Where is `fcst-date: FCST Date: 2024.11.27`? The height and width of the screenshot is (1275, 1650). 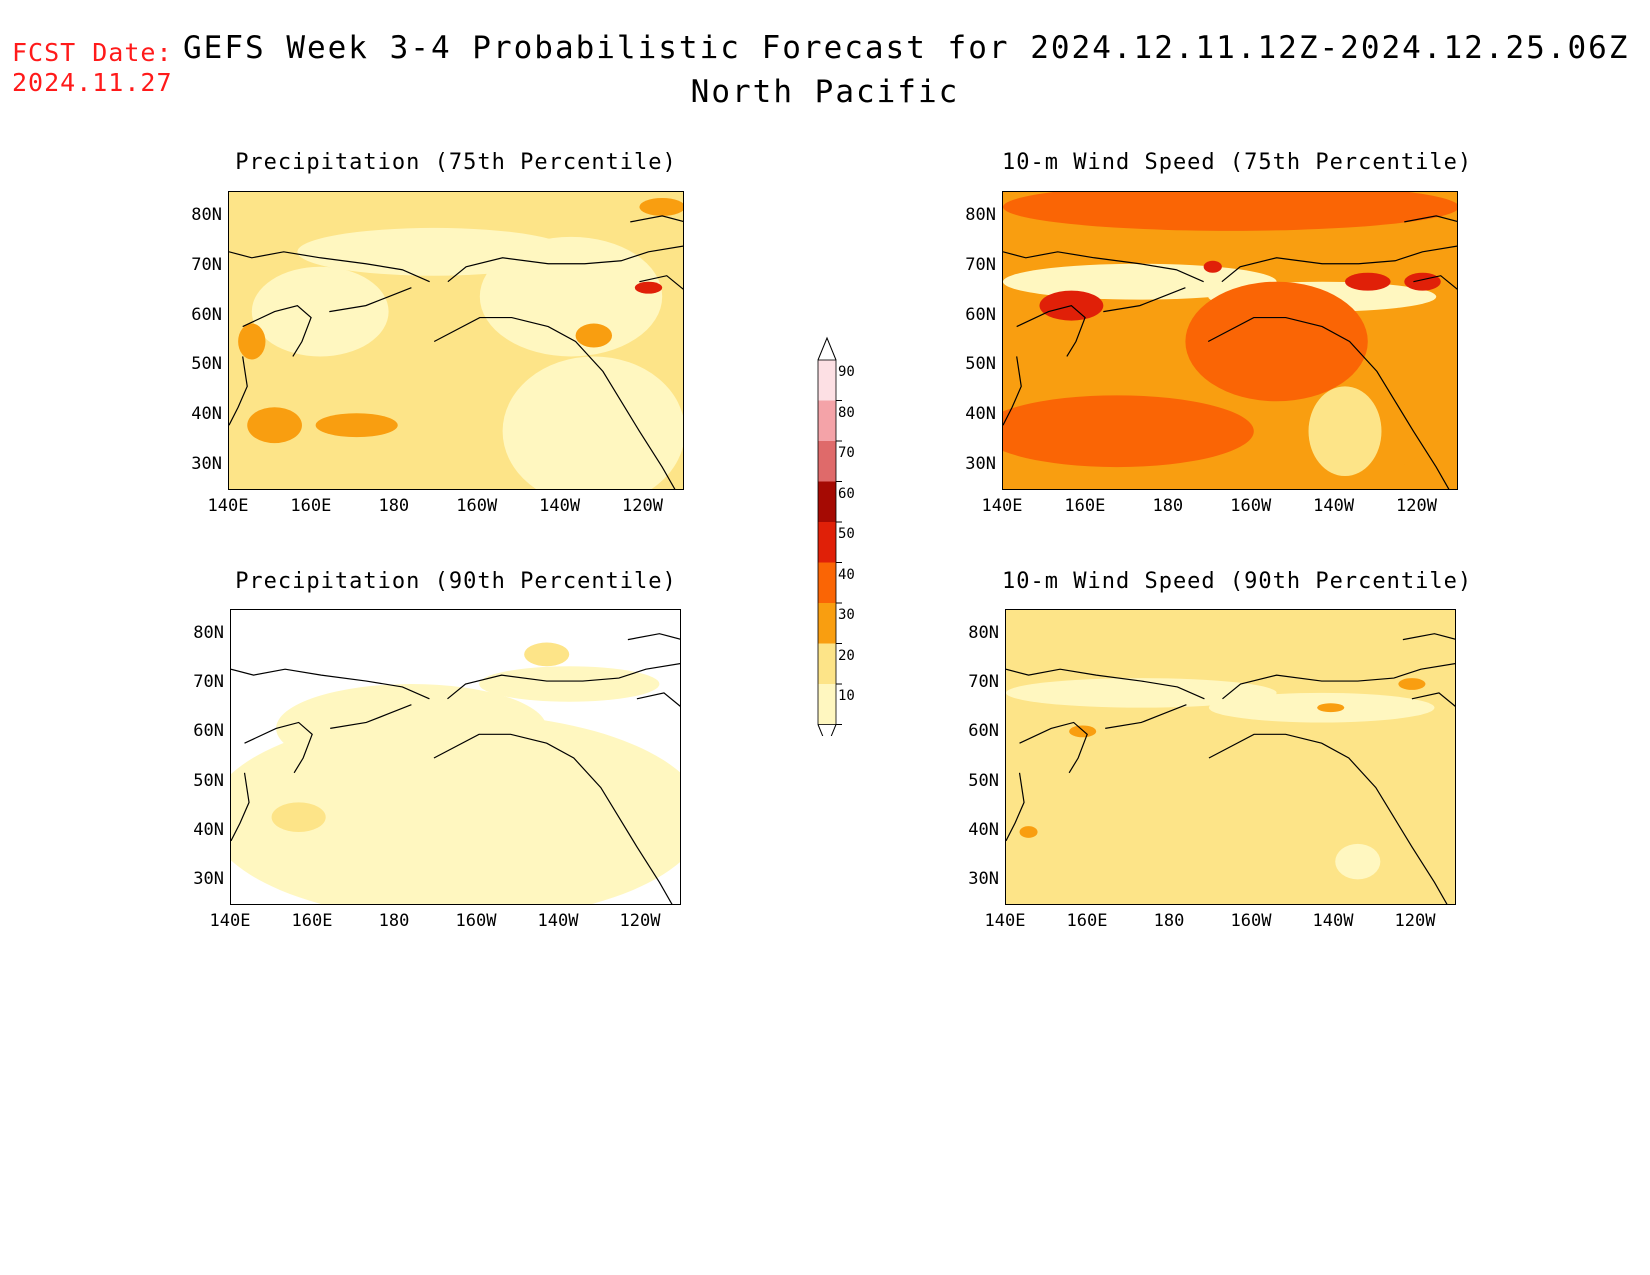 fcst-date: FCST Date: 2024.11.27 is located at coordinates (92, 68).